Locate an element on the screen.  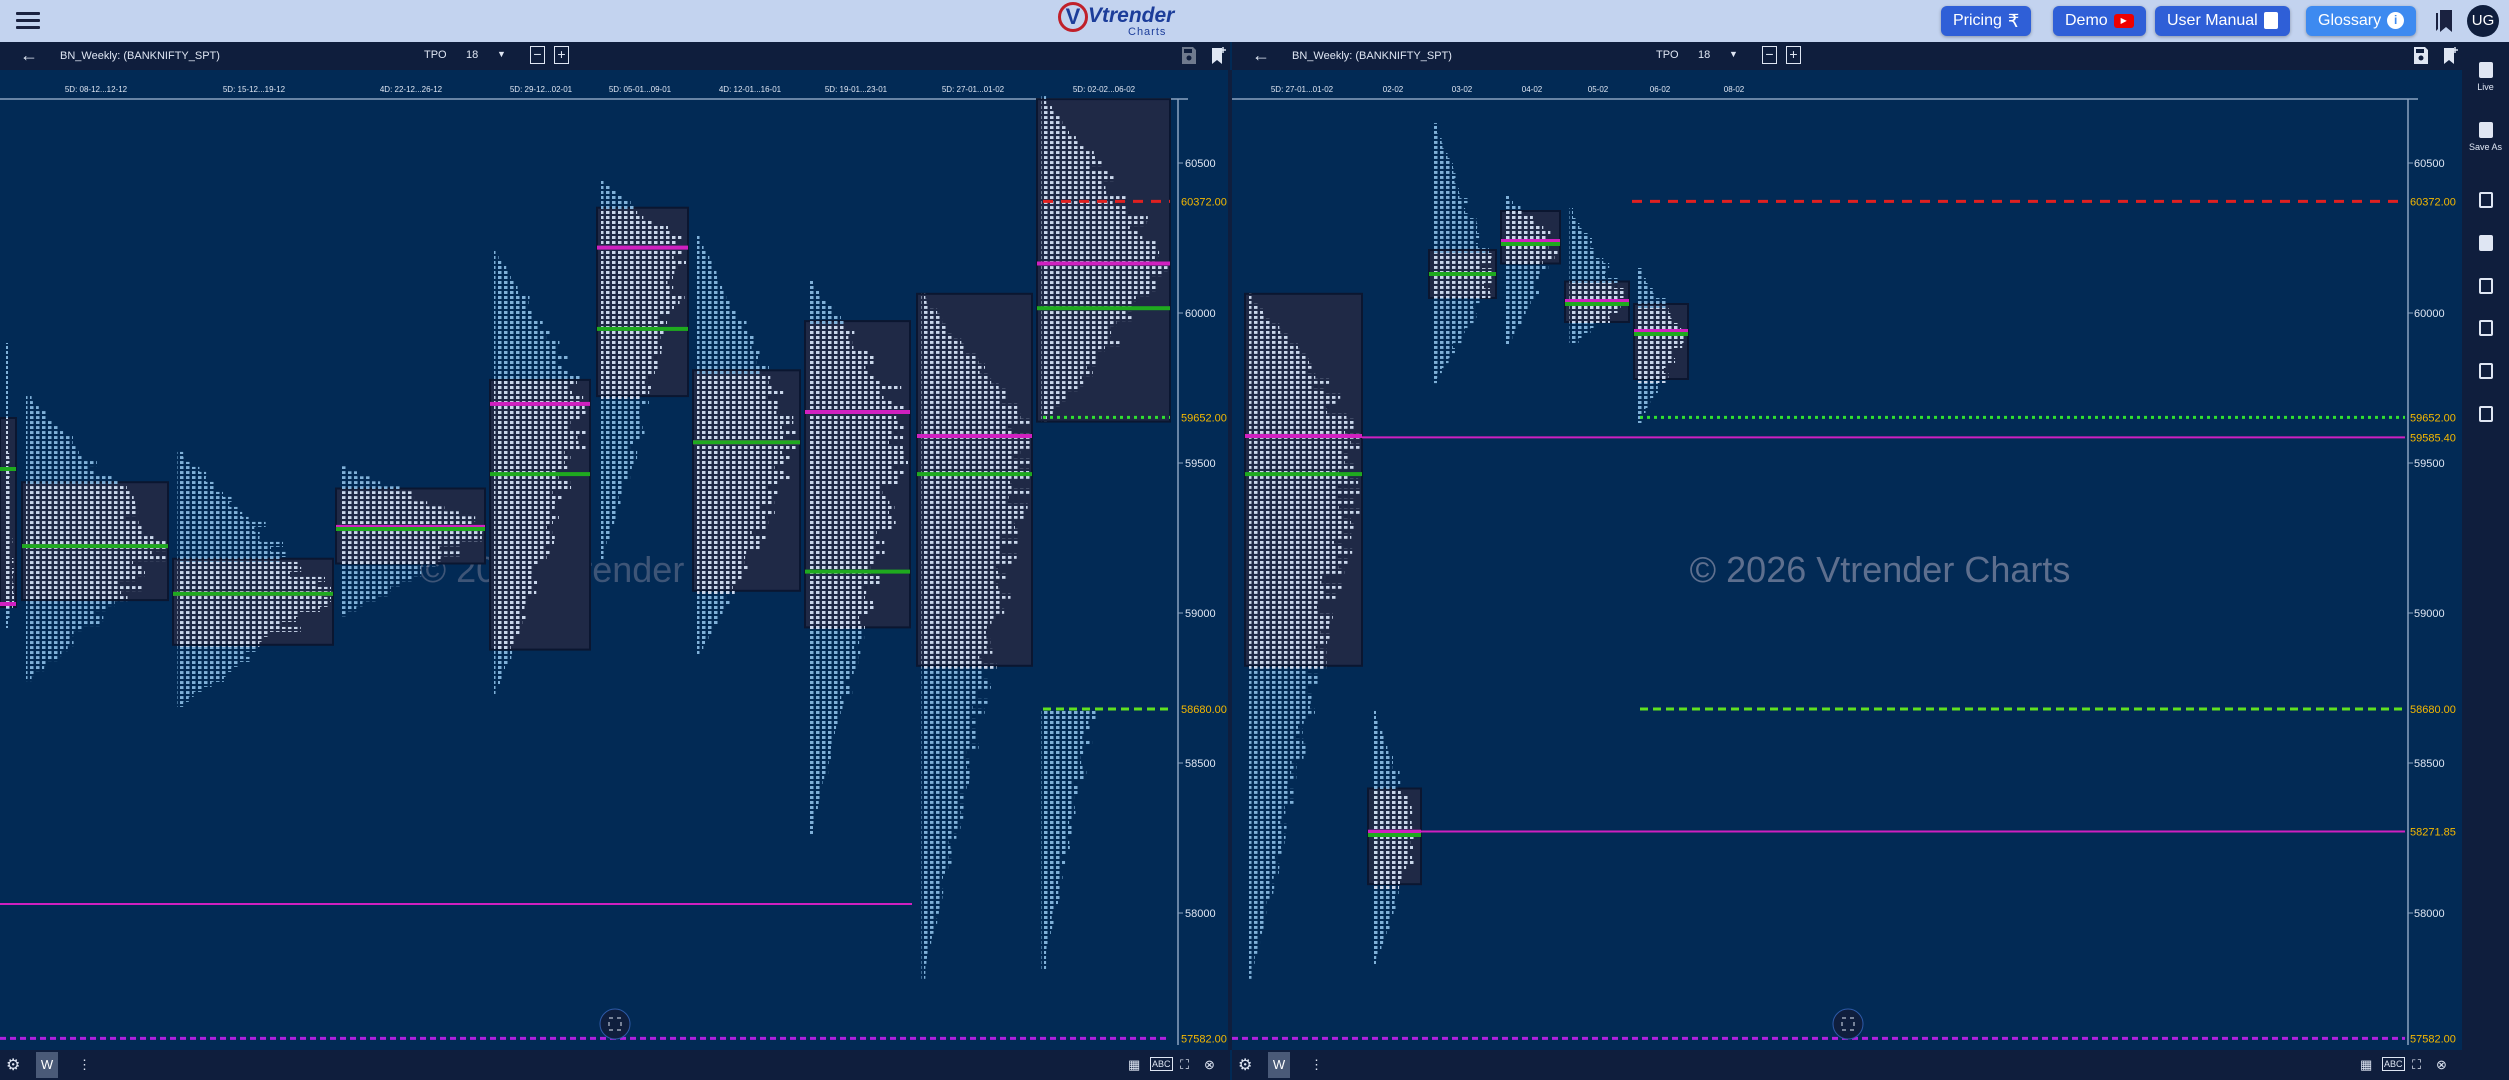
mid-line is located at coordinates (1530, 244).